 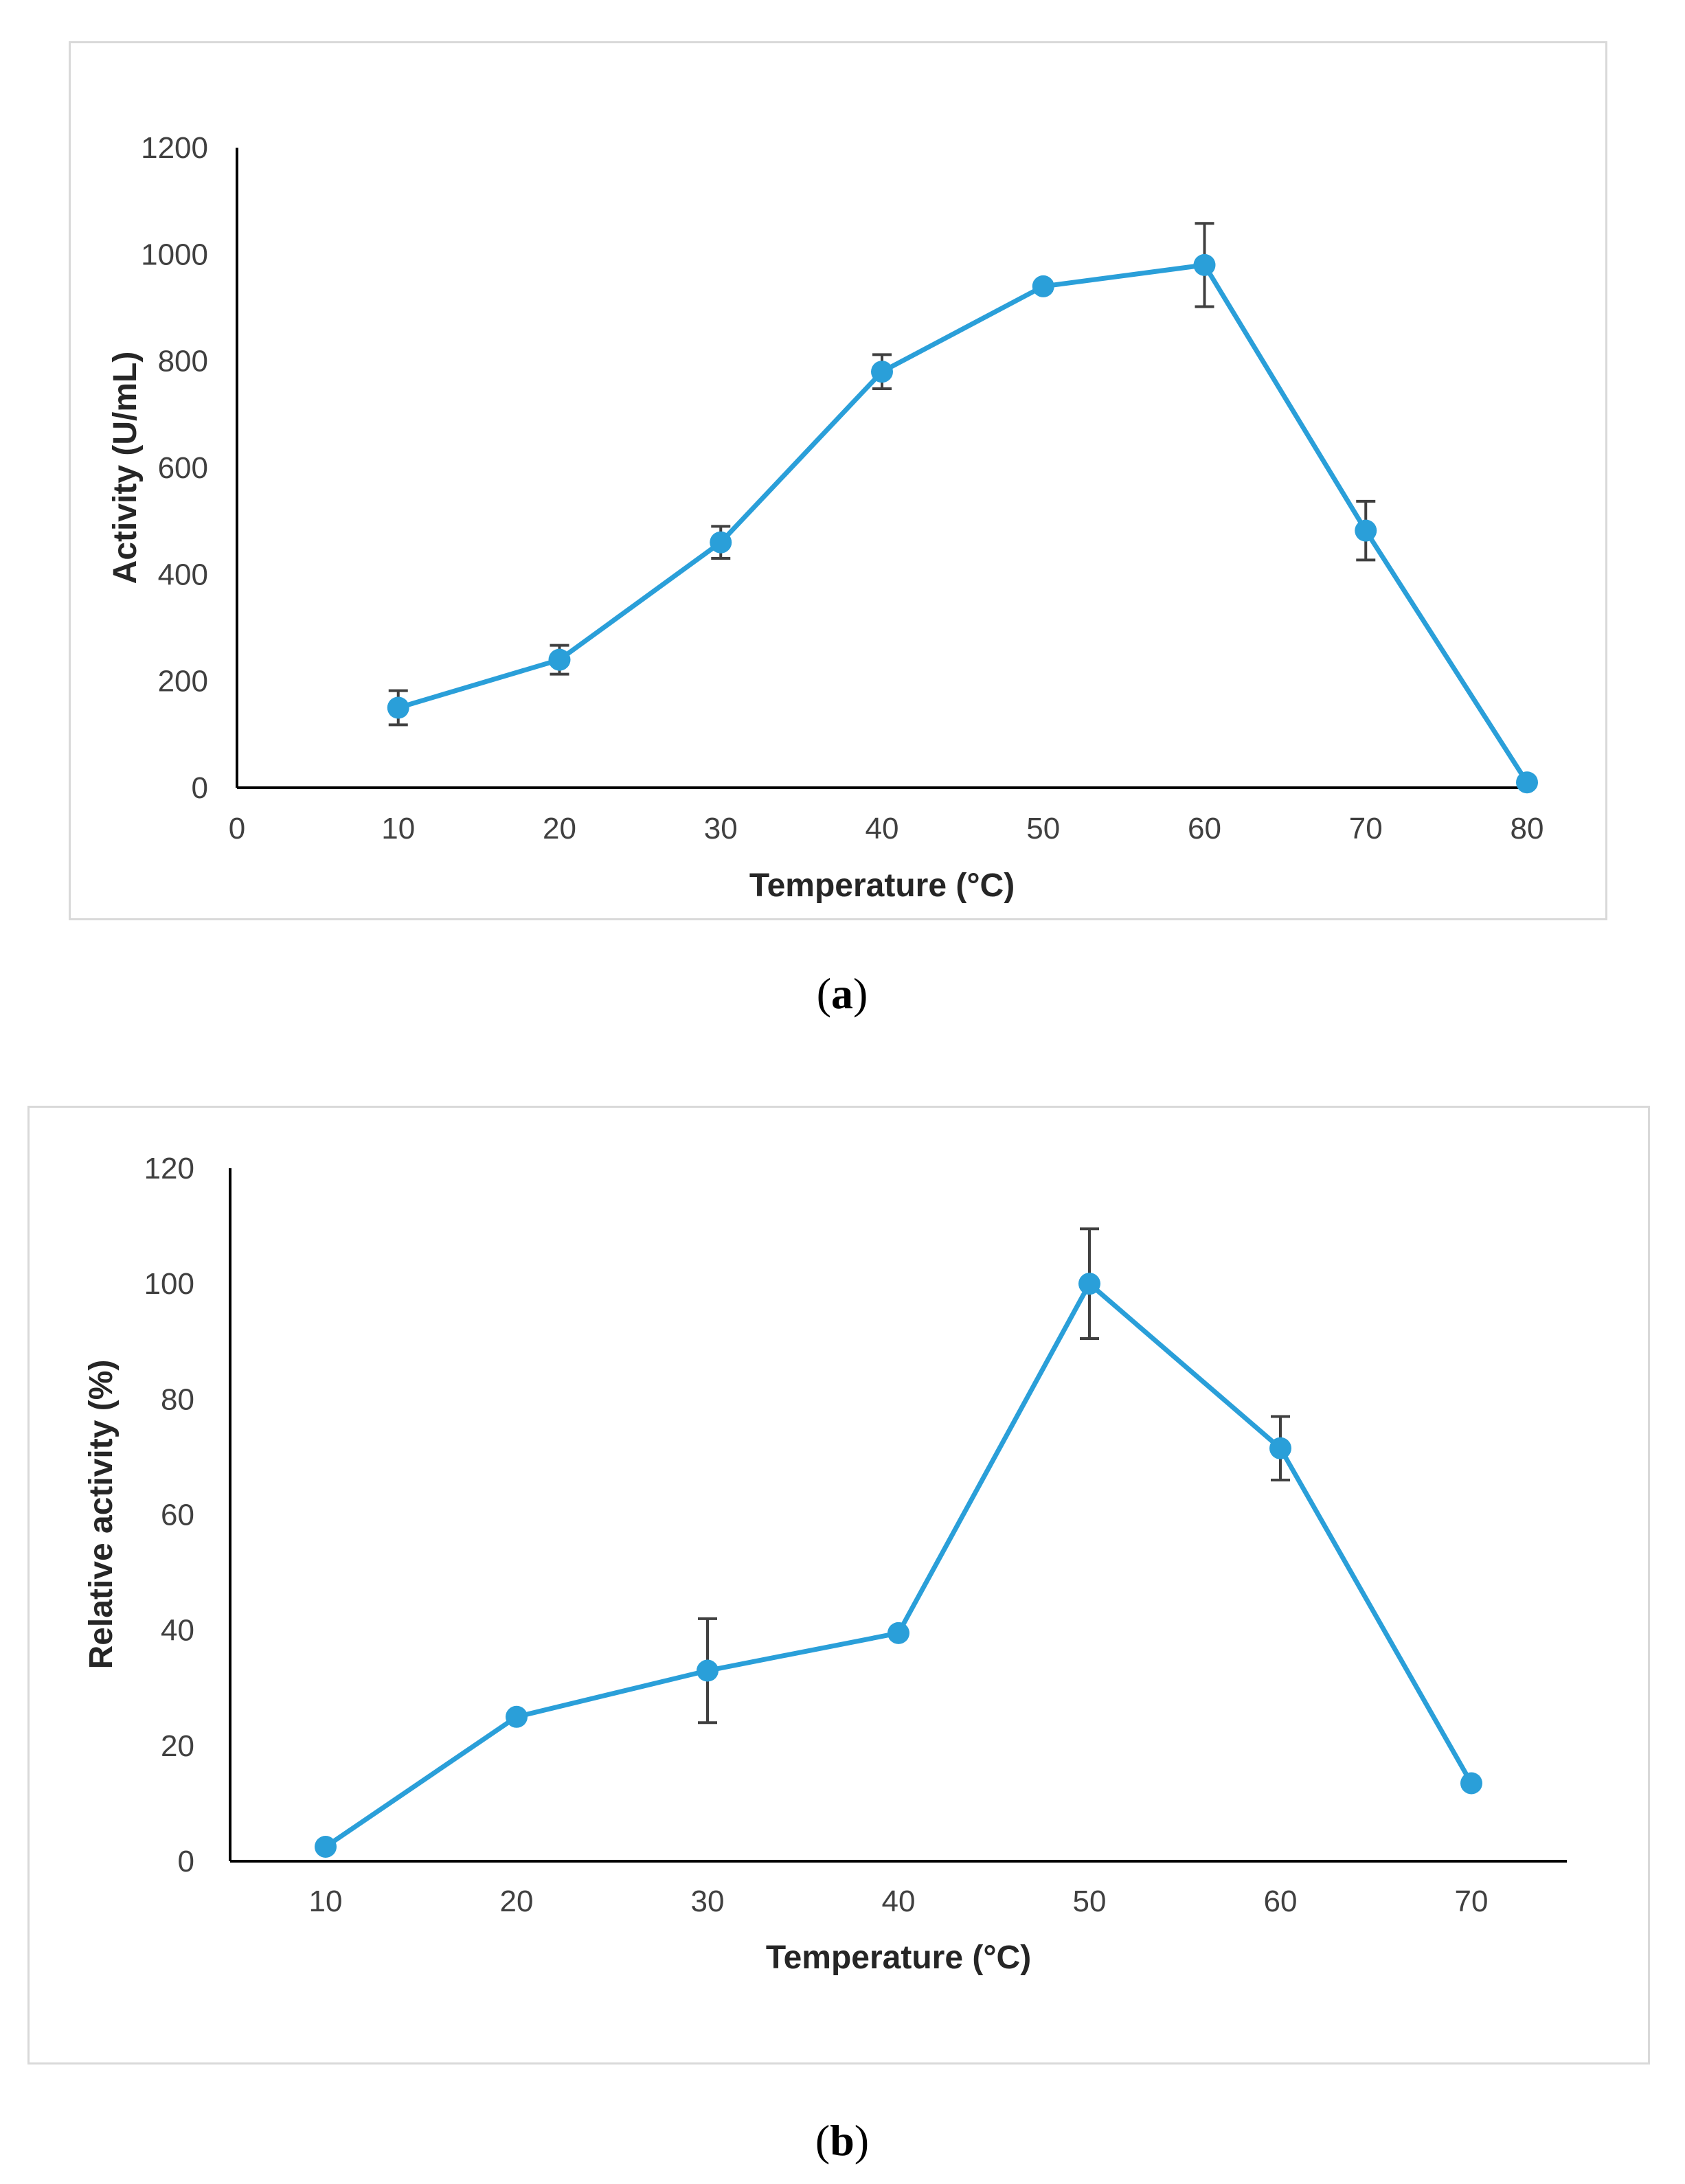 I want to click on chart-b-x-tick-label: 20, so click(x=517, y=1901).